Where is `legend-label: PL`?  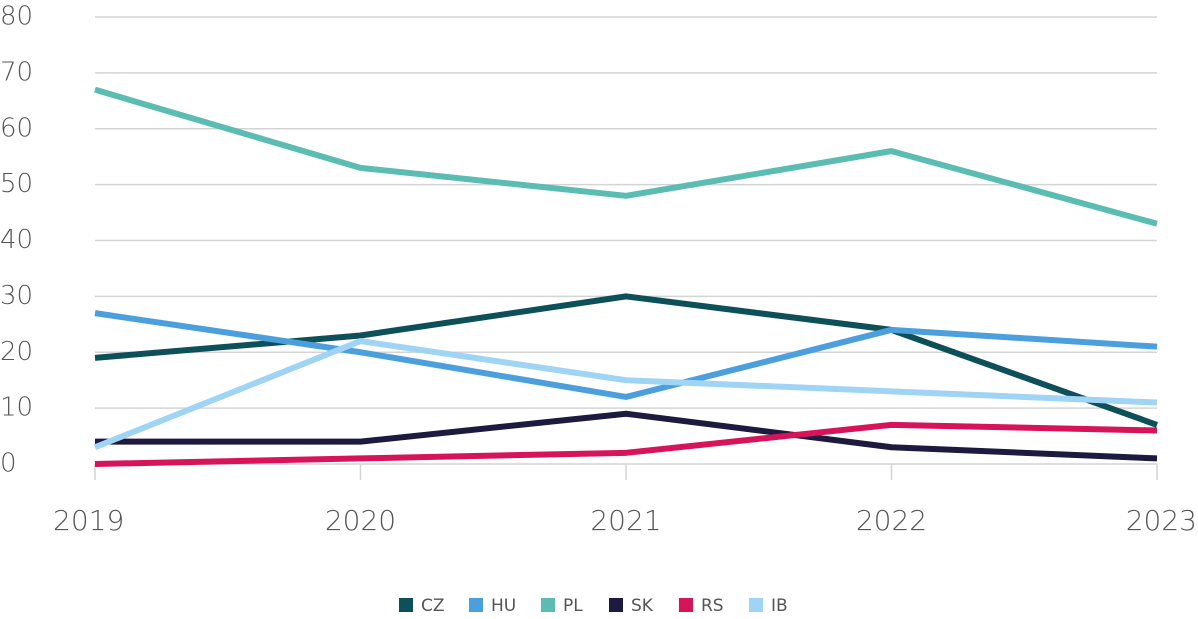
legend-label: PL is located at coordinates (573, 606).